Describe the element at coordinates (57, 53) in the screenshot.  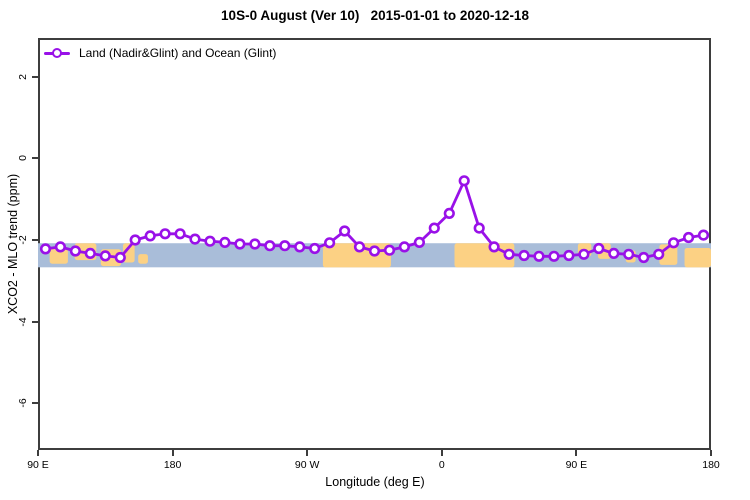
I see `open-circle-marker-icon` at that location.